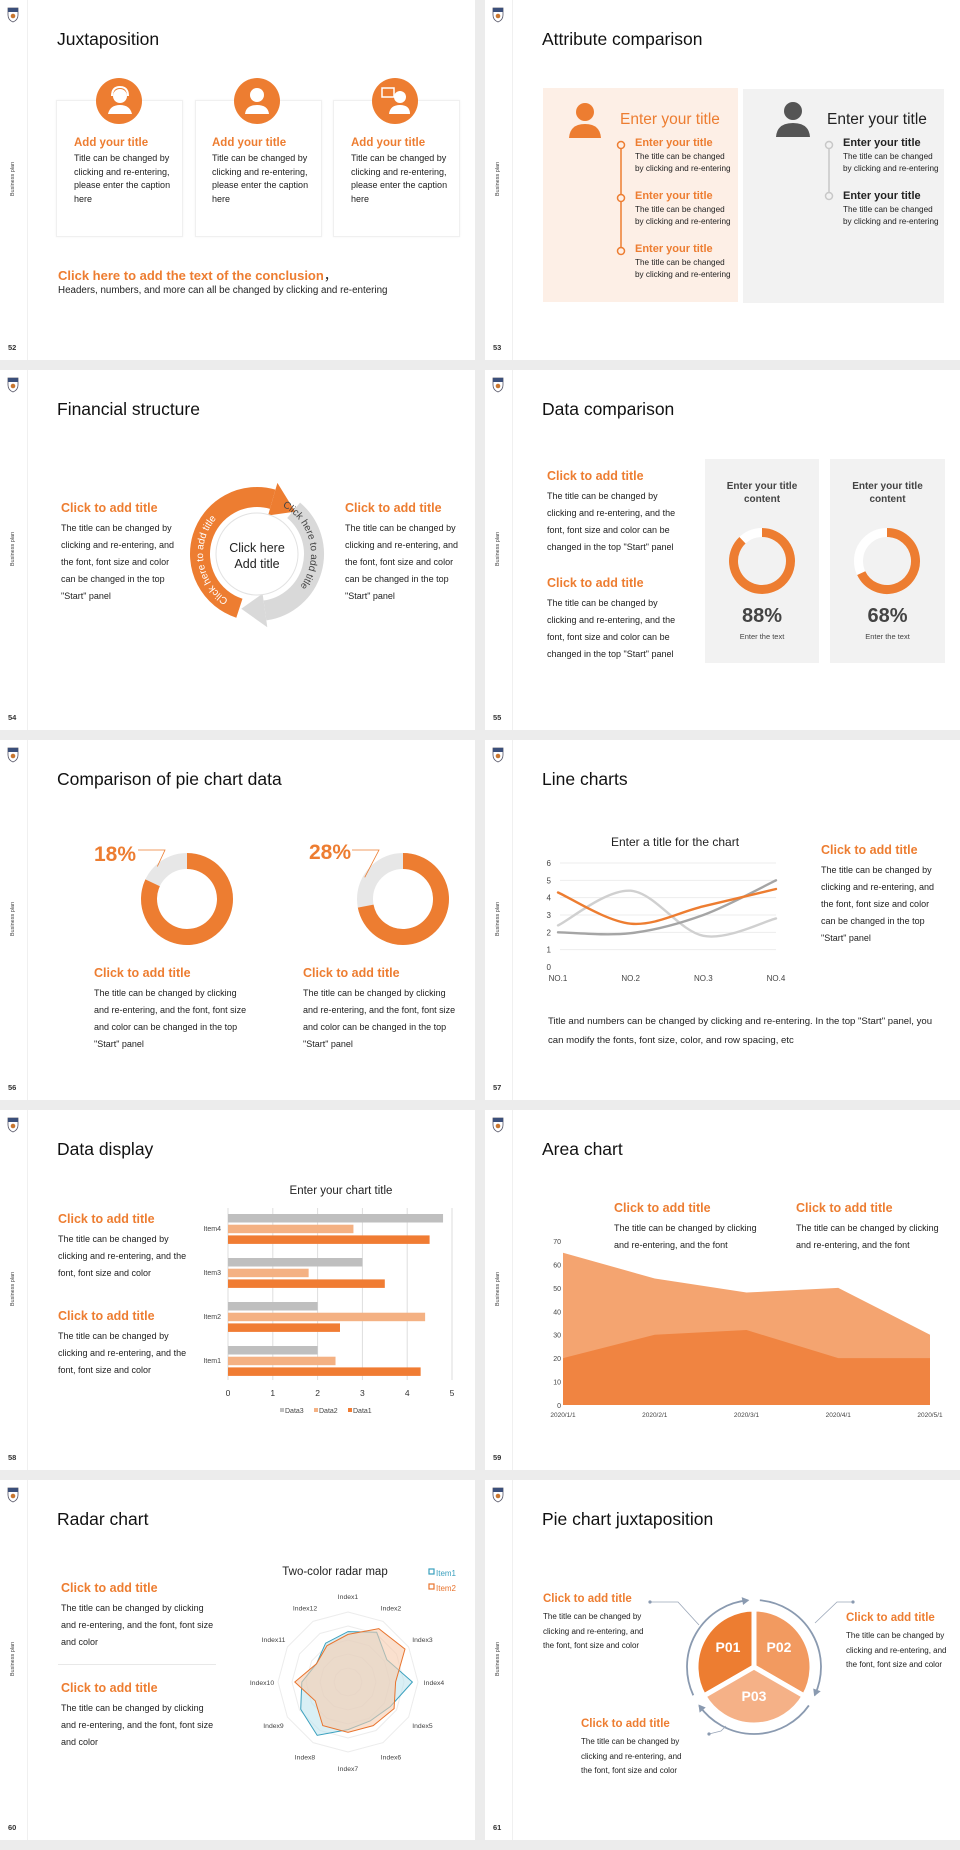 The image size is (960, 1850). Describe the element at coordinates (341, 1191) in the screenshot. I see `chart-title: Enter your chart title` at that location.